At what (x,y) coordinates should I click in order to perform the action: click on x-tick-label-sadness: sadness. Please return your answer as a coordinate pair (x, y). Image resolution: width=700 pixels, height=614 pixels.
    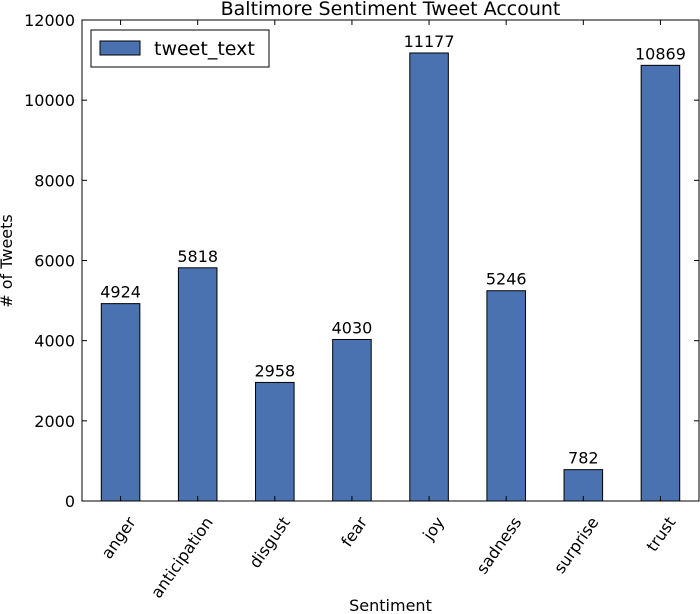
    Looking at the image, I should click on (498, 545).